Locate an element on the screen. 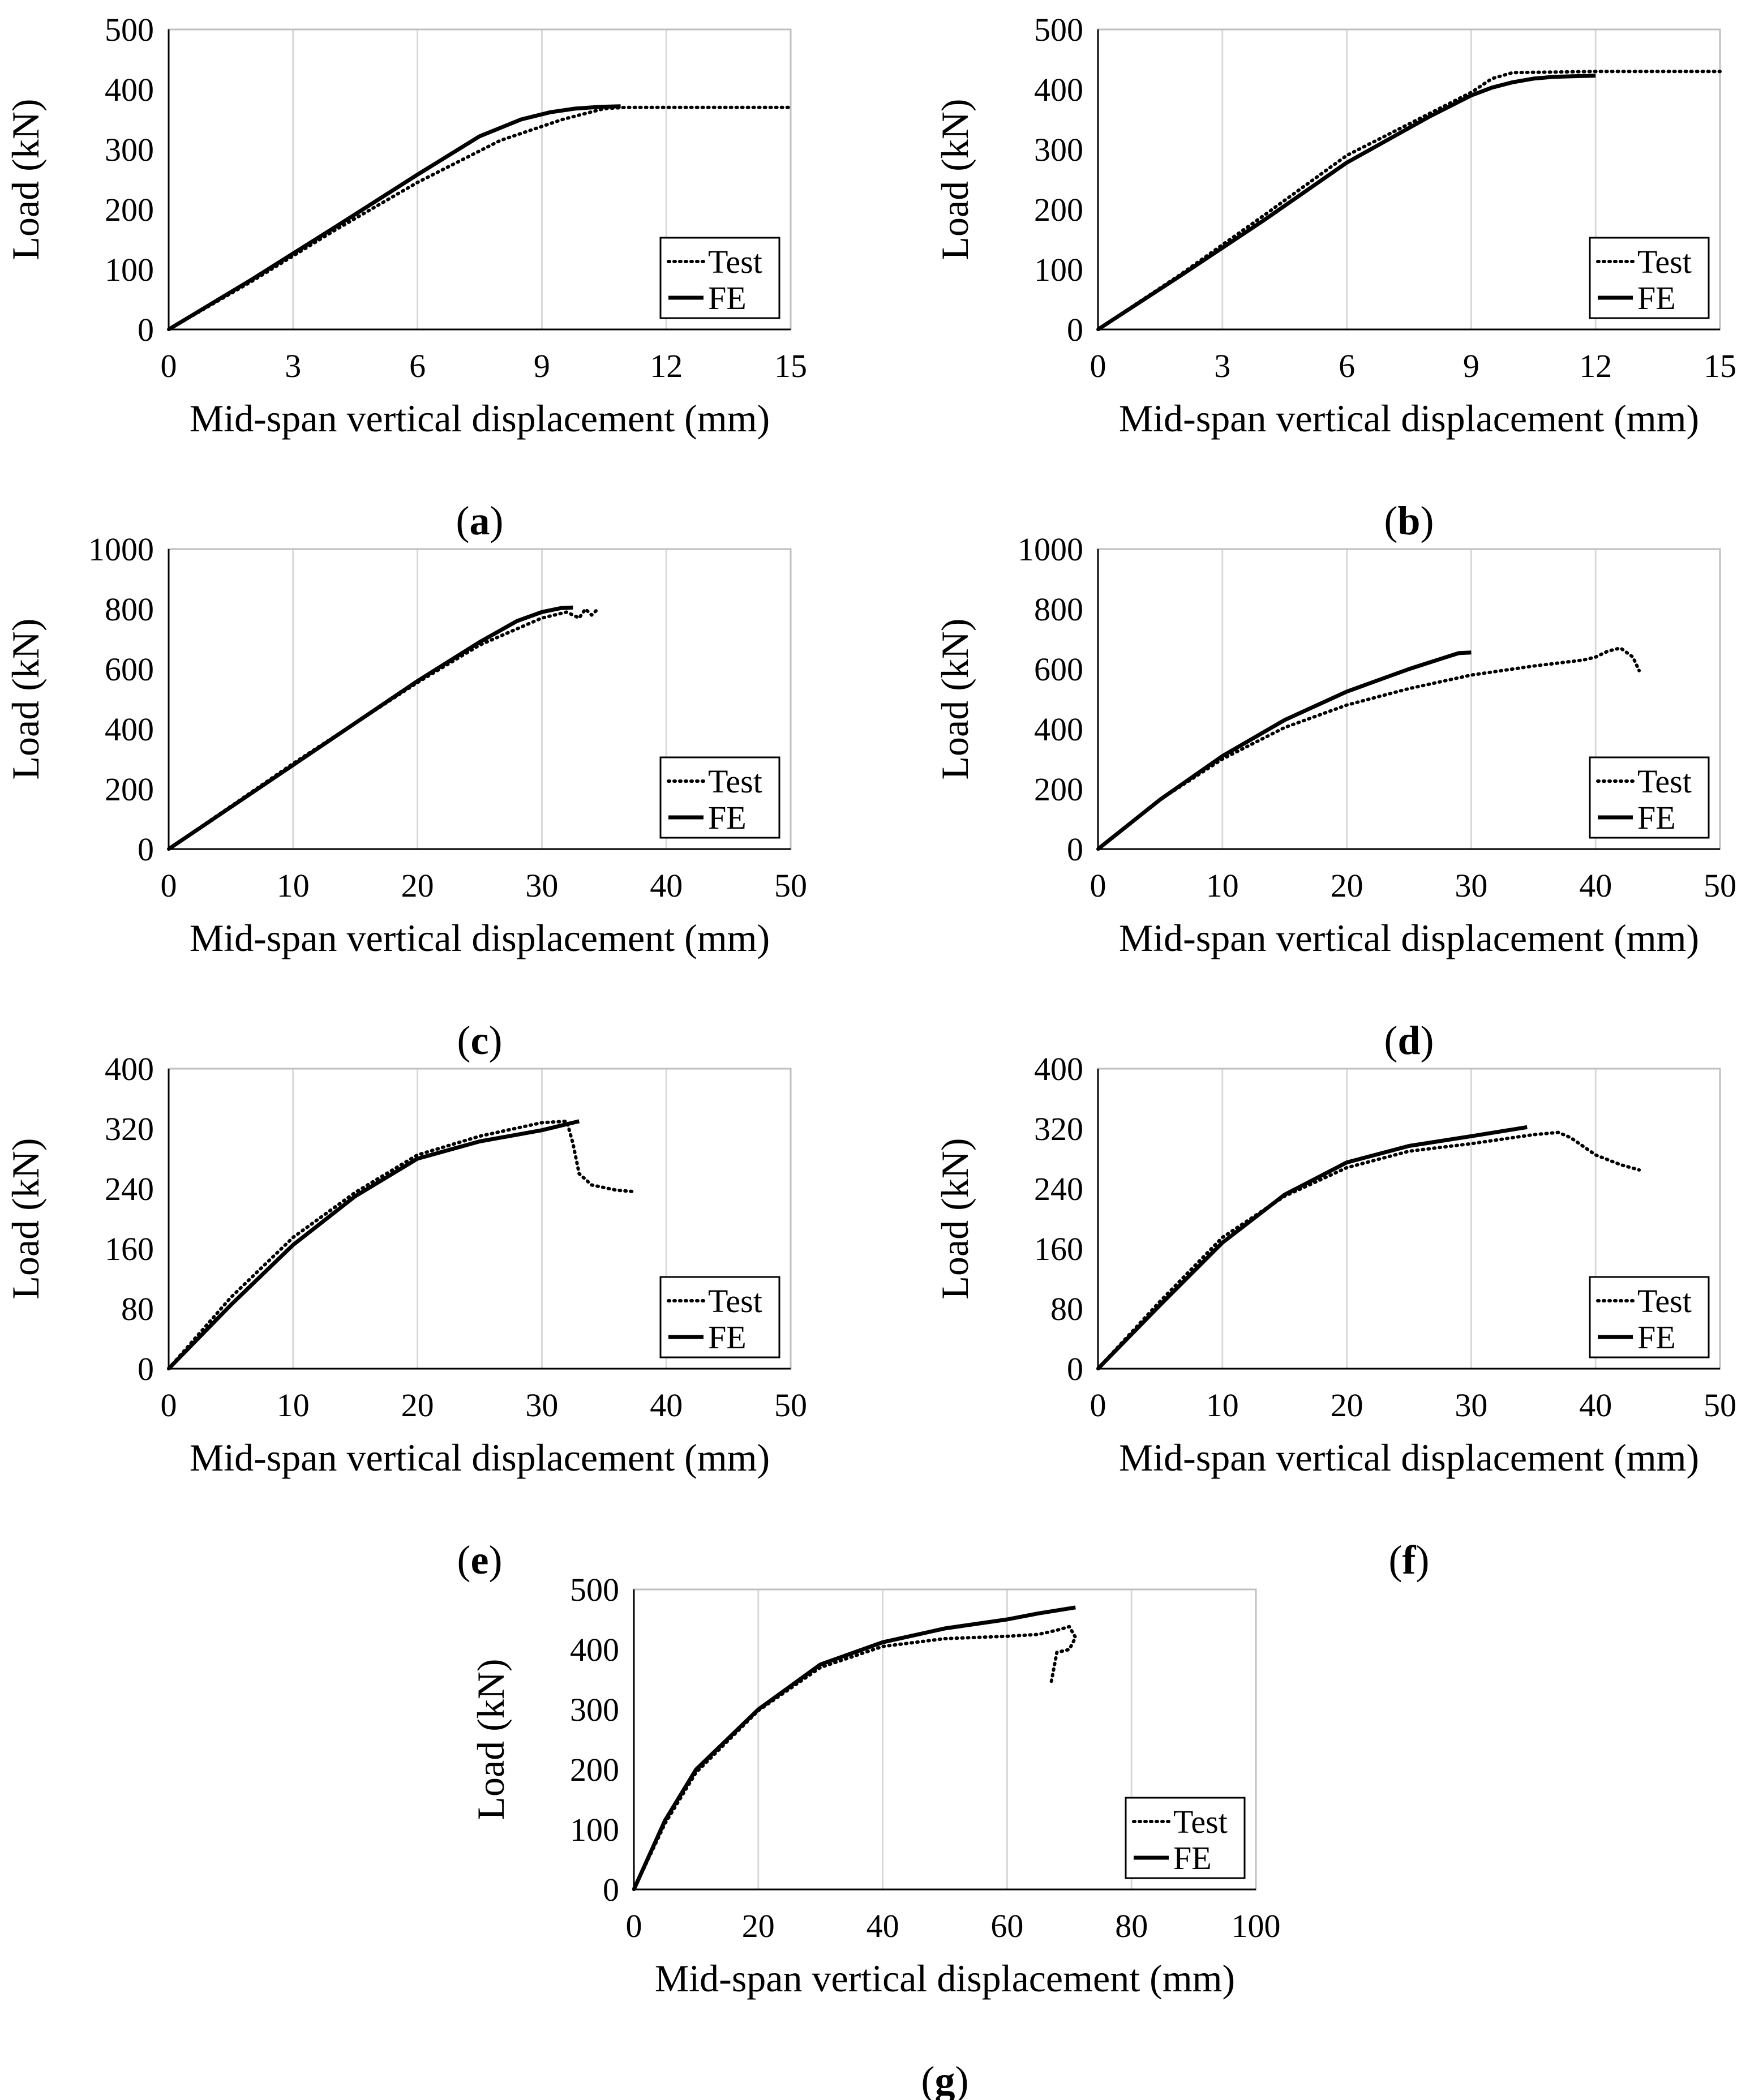 The image size is (1750, 2100). y-tick-label: 500 is located at coordinates (129, 29).